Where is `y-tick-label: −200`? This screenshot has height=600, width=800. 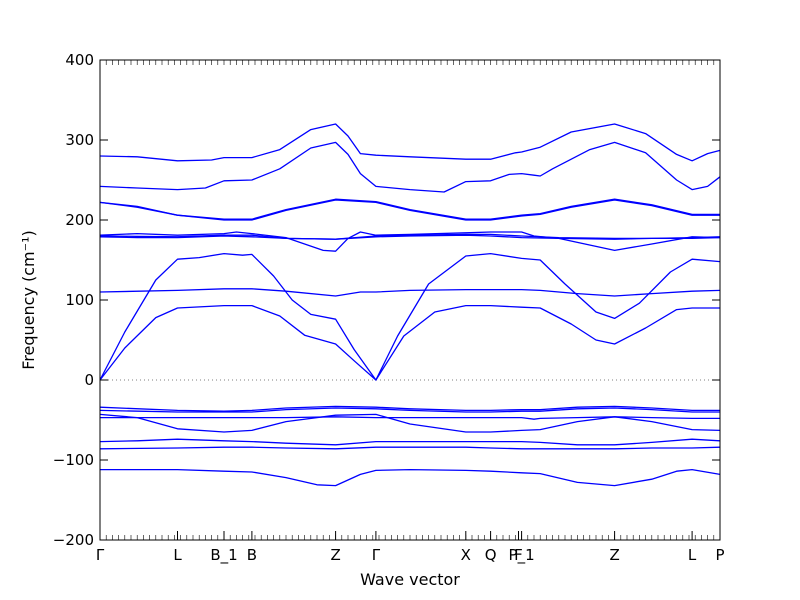 y-tick-label: −200 is located at coordinates (73, 540).